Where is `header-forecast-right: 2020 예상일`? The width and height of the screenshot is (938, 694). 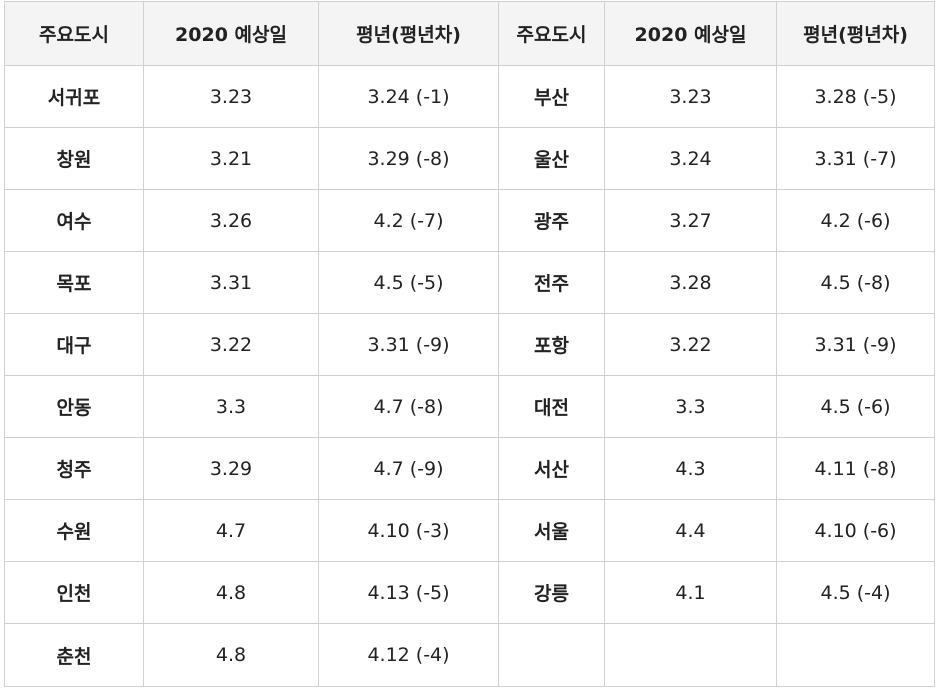 header-forecast-right: 2020 예상일 is located at coordinates (690, 33).